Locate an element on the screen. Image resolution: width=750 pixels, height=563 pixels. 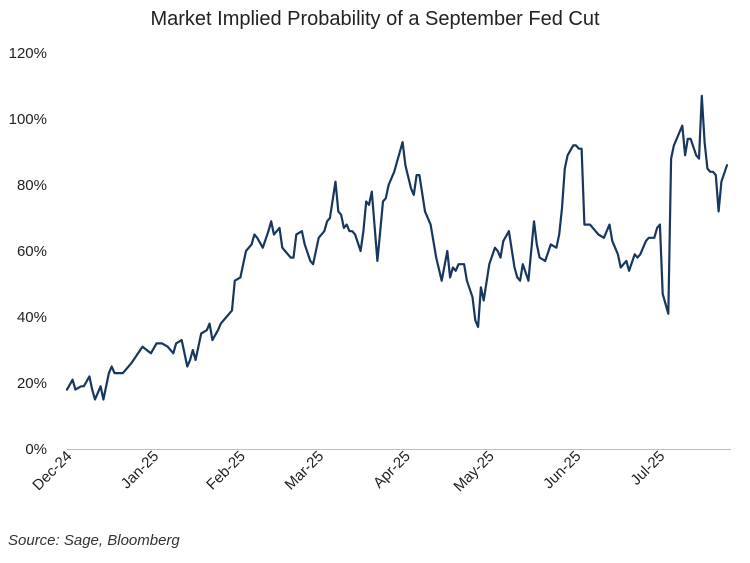
x-tick-label: Mar-25 is located at coordinates (305, 471).